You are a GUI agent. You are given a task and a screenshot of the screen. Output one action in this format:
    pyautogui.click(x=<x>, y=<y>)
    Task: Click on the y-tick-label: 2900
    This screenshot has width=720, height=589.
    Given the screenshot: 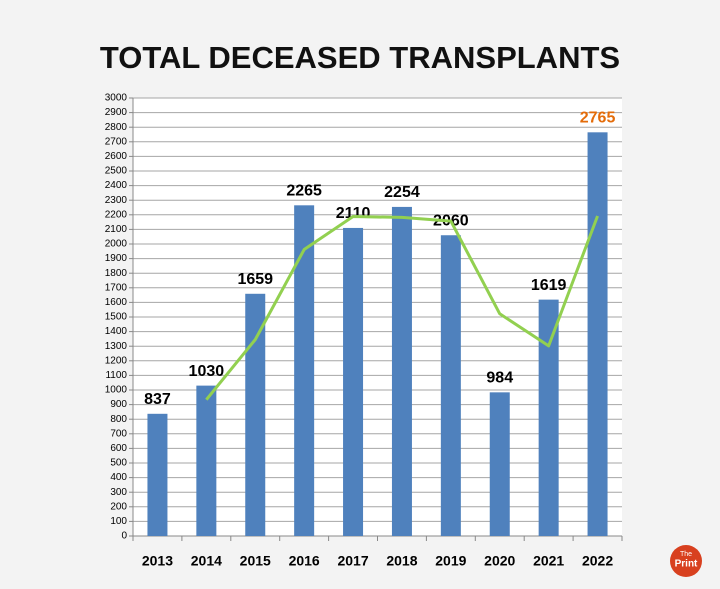 What is the action you would take?
    pyautogui.click(x=116, y=112)
    